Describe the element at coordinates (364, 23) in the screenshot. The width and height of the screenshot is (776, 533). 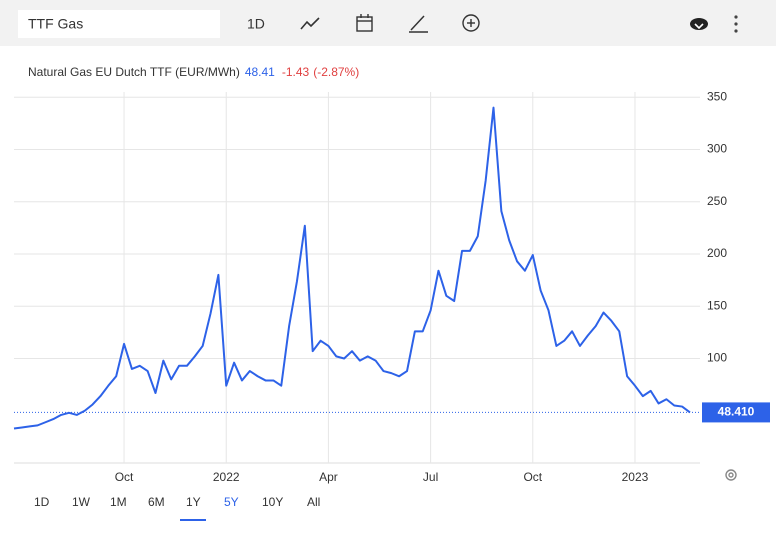
I see `calendar-icon` at that location.